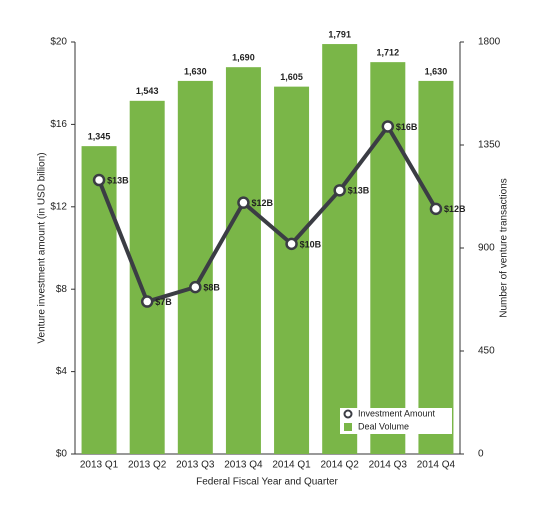  Describe the element at coordinates (243, 58) in the screenshot. I see `bar-value-label: 1,690` at that location.